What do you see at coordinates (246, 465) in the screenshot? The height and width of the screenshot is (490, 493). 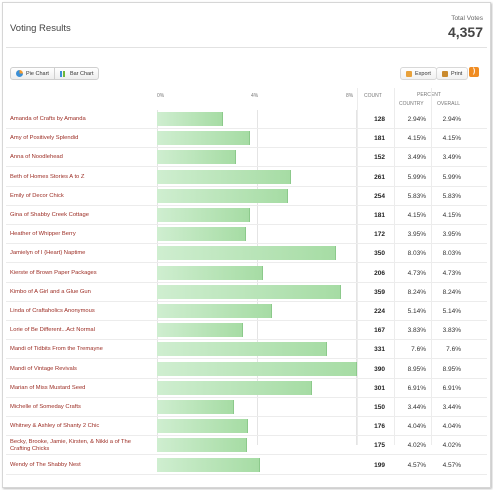 I see `table-row: Wendy of The Shabby Nest 199 4.57% 4.57%` at bounding box center [246, 465].